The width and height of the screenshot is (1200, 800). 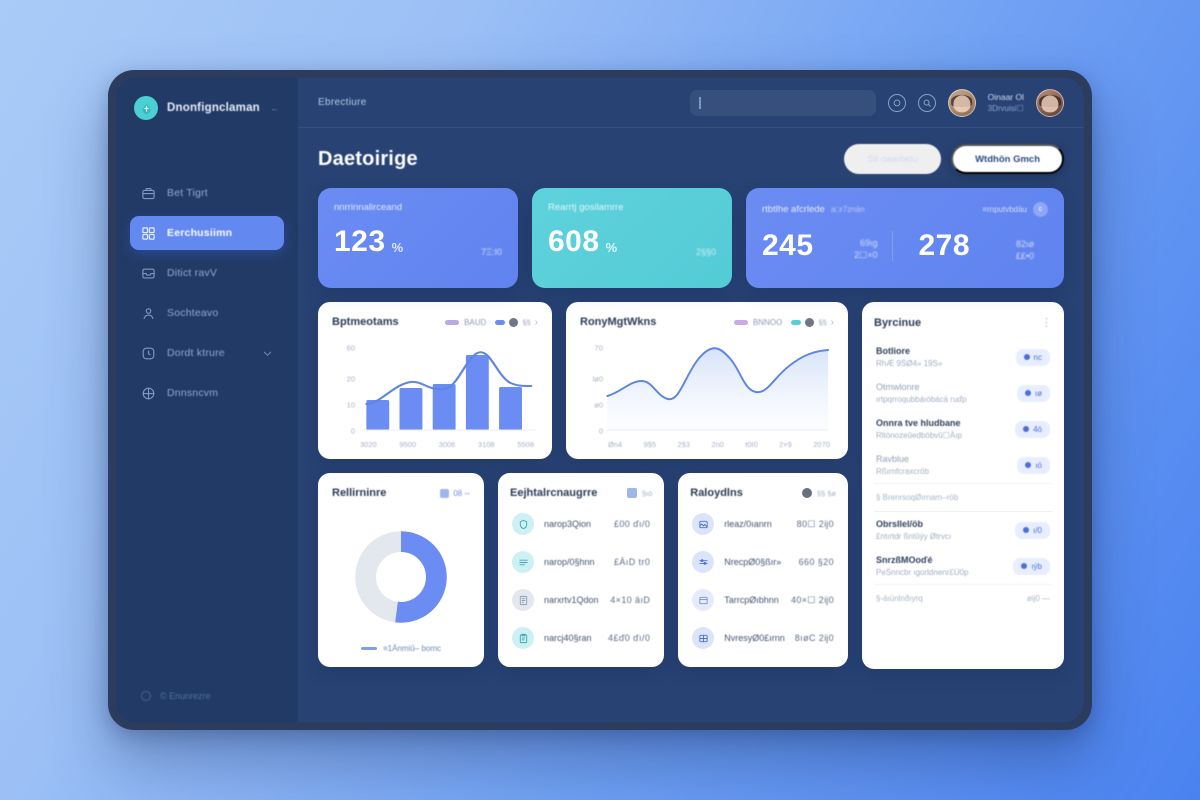 I want to click on sidebar-item-eerchusiimn: Eerchusiimn, so click(x=207, y=233).